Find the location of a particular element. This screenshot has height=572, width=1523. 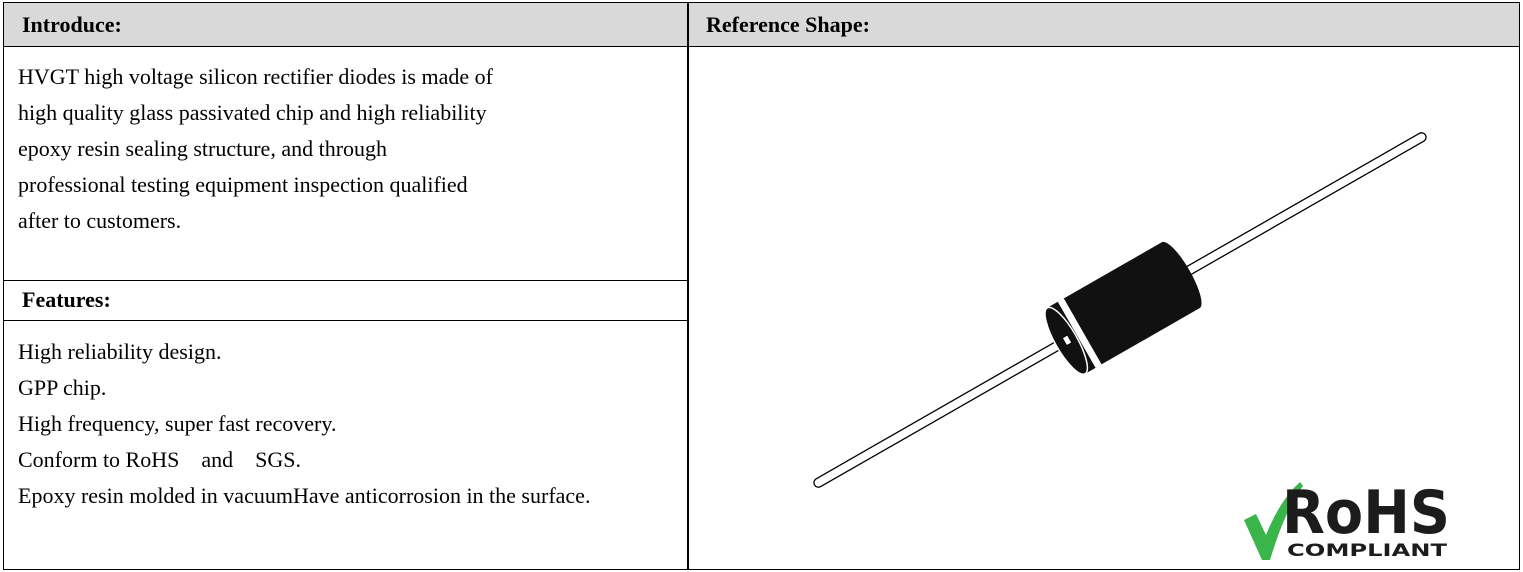

introduce-header: Introduce: is located at coordinates (346, 25).